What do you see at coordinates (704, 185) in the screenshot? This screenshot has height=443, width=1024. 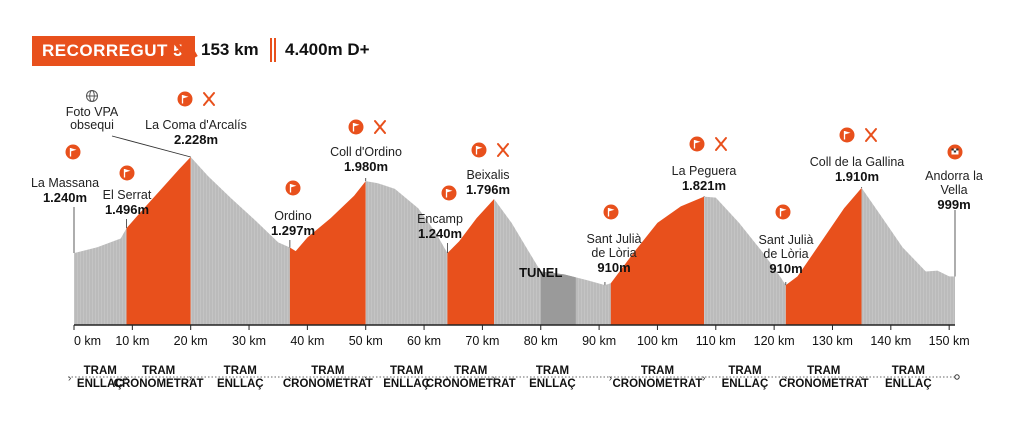 I see `point-altitude: 1.821m` at bounding box center [704, 185].